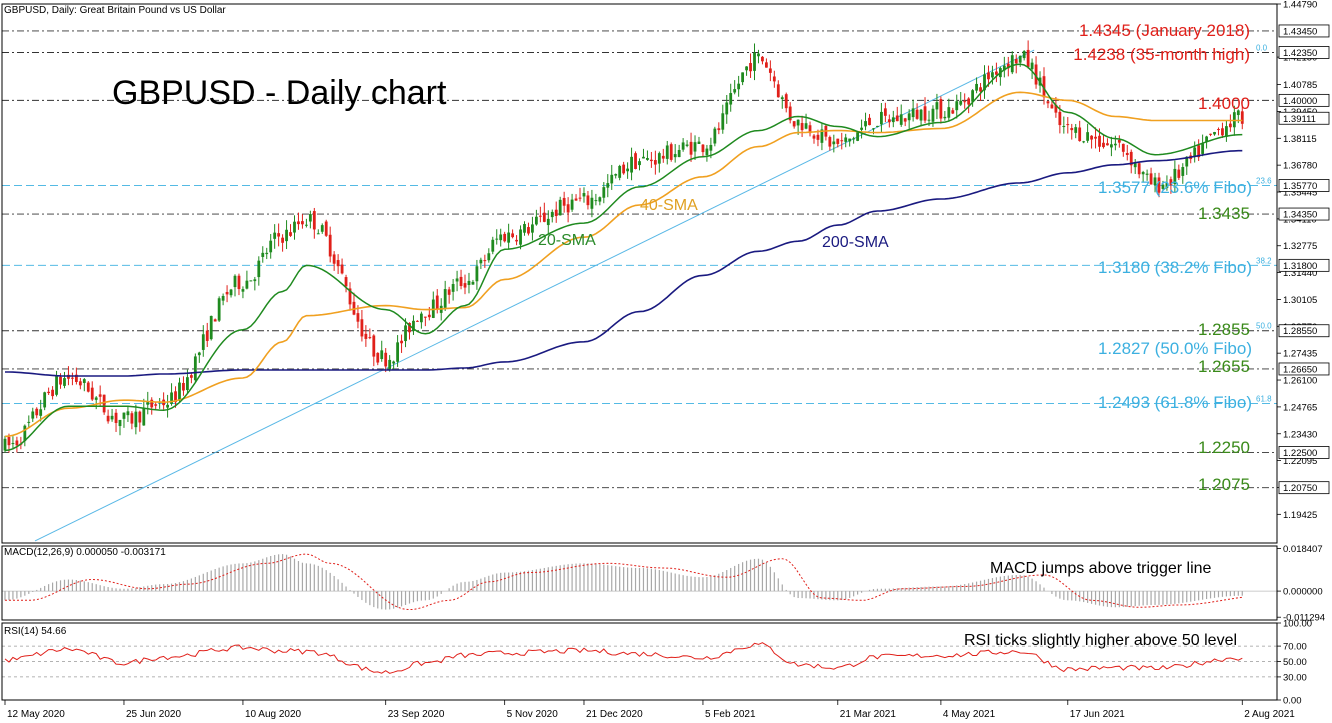 Image resolution: width=1332 pixels, height=723 pixels. Describe the element at coordinates (623, 658) in the screenshot. I see `rsi-line` at that location.